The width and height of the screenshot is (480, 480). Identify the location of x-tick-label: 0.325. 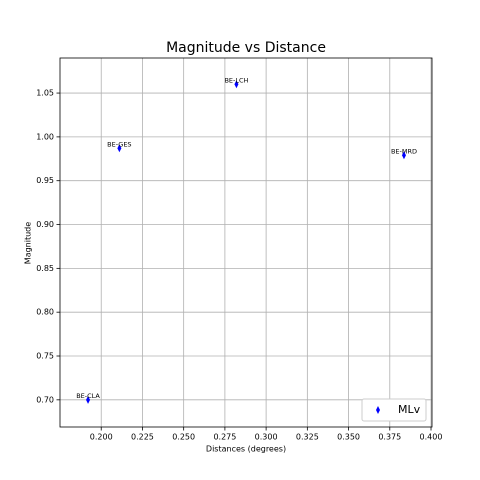
(307, 437).